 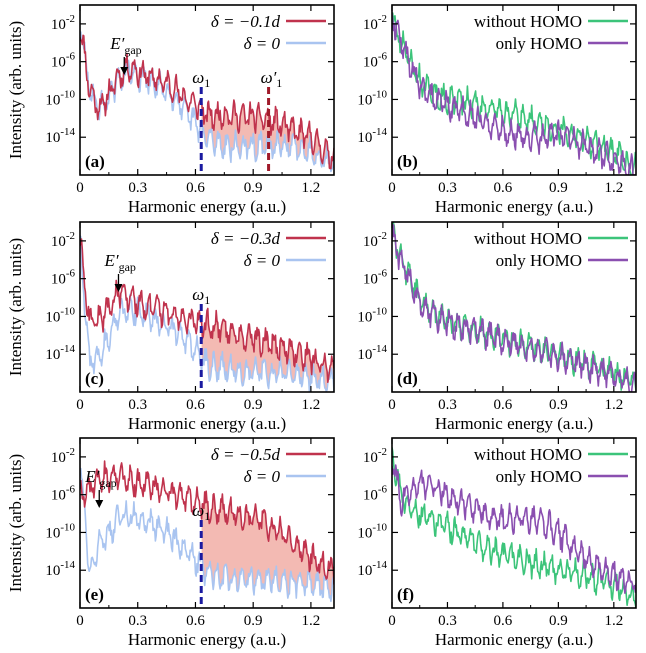 I want to click on legend-label: δ = −0.5d, so click(x=246, y=454).